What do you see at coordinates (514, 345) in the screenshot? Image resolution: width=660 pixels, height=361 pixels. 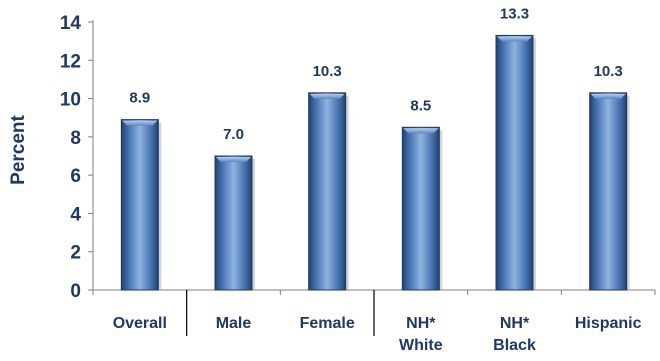 I see `x-tick-label: Black` at bounding box center [514, 345].